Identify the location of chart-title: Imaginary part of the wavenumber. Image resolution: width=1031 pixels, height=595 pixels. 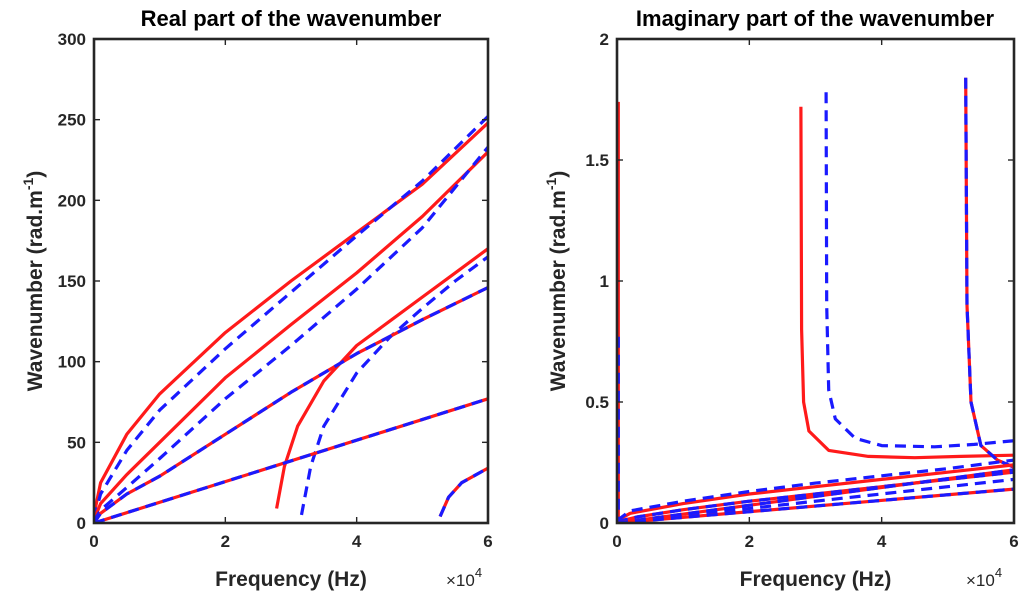
(815, 18).